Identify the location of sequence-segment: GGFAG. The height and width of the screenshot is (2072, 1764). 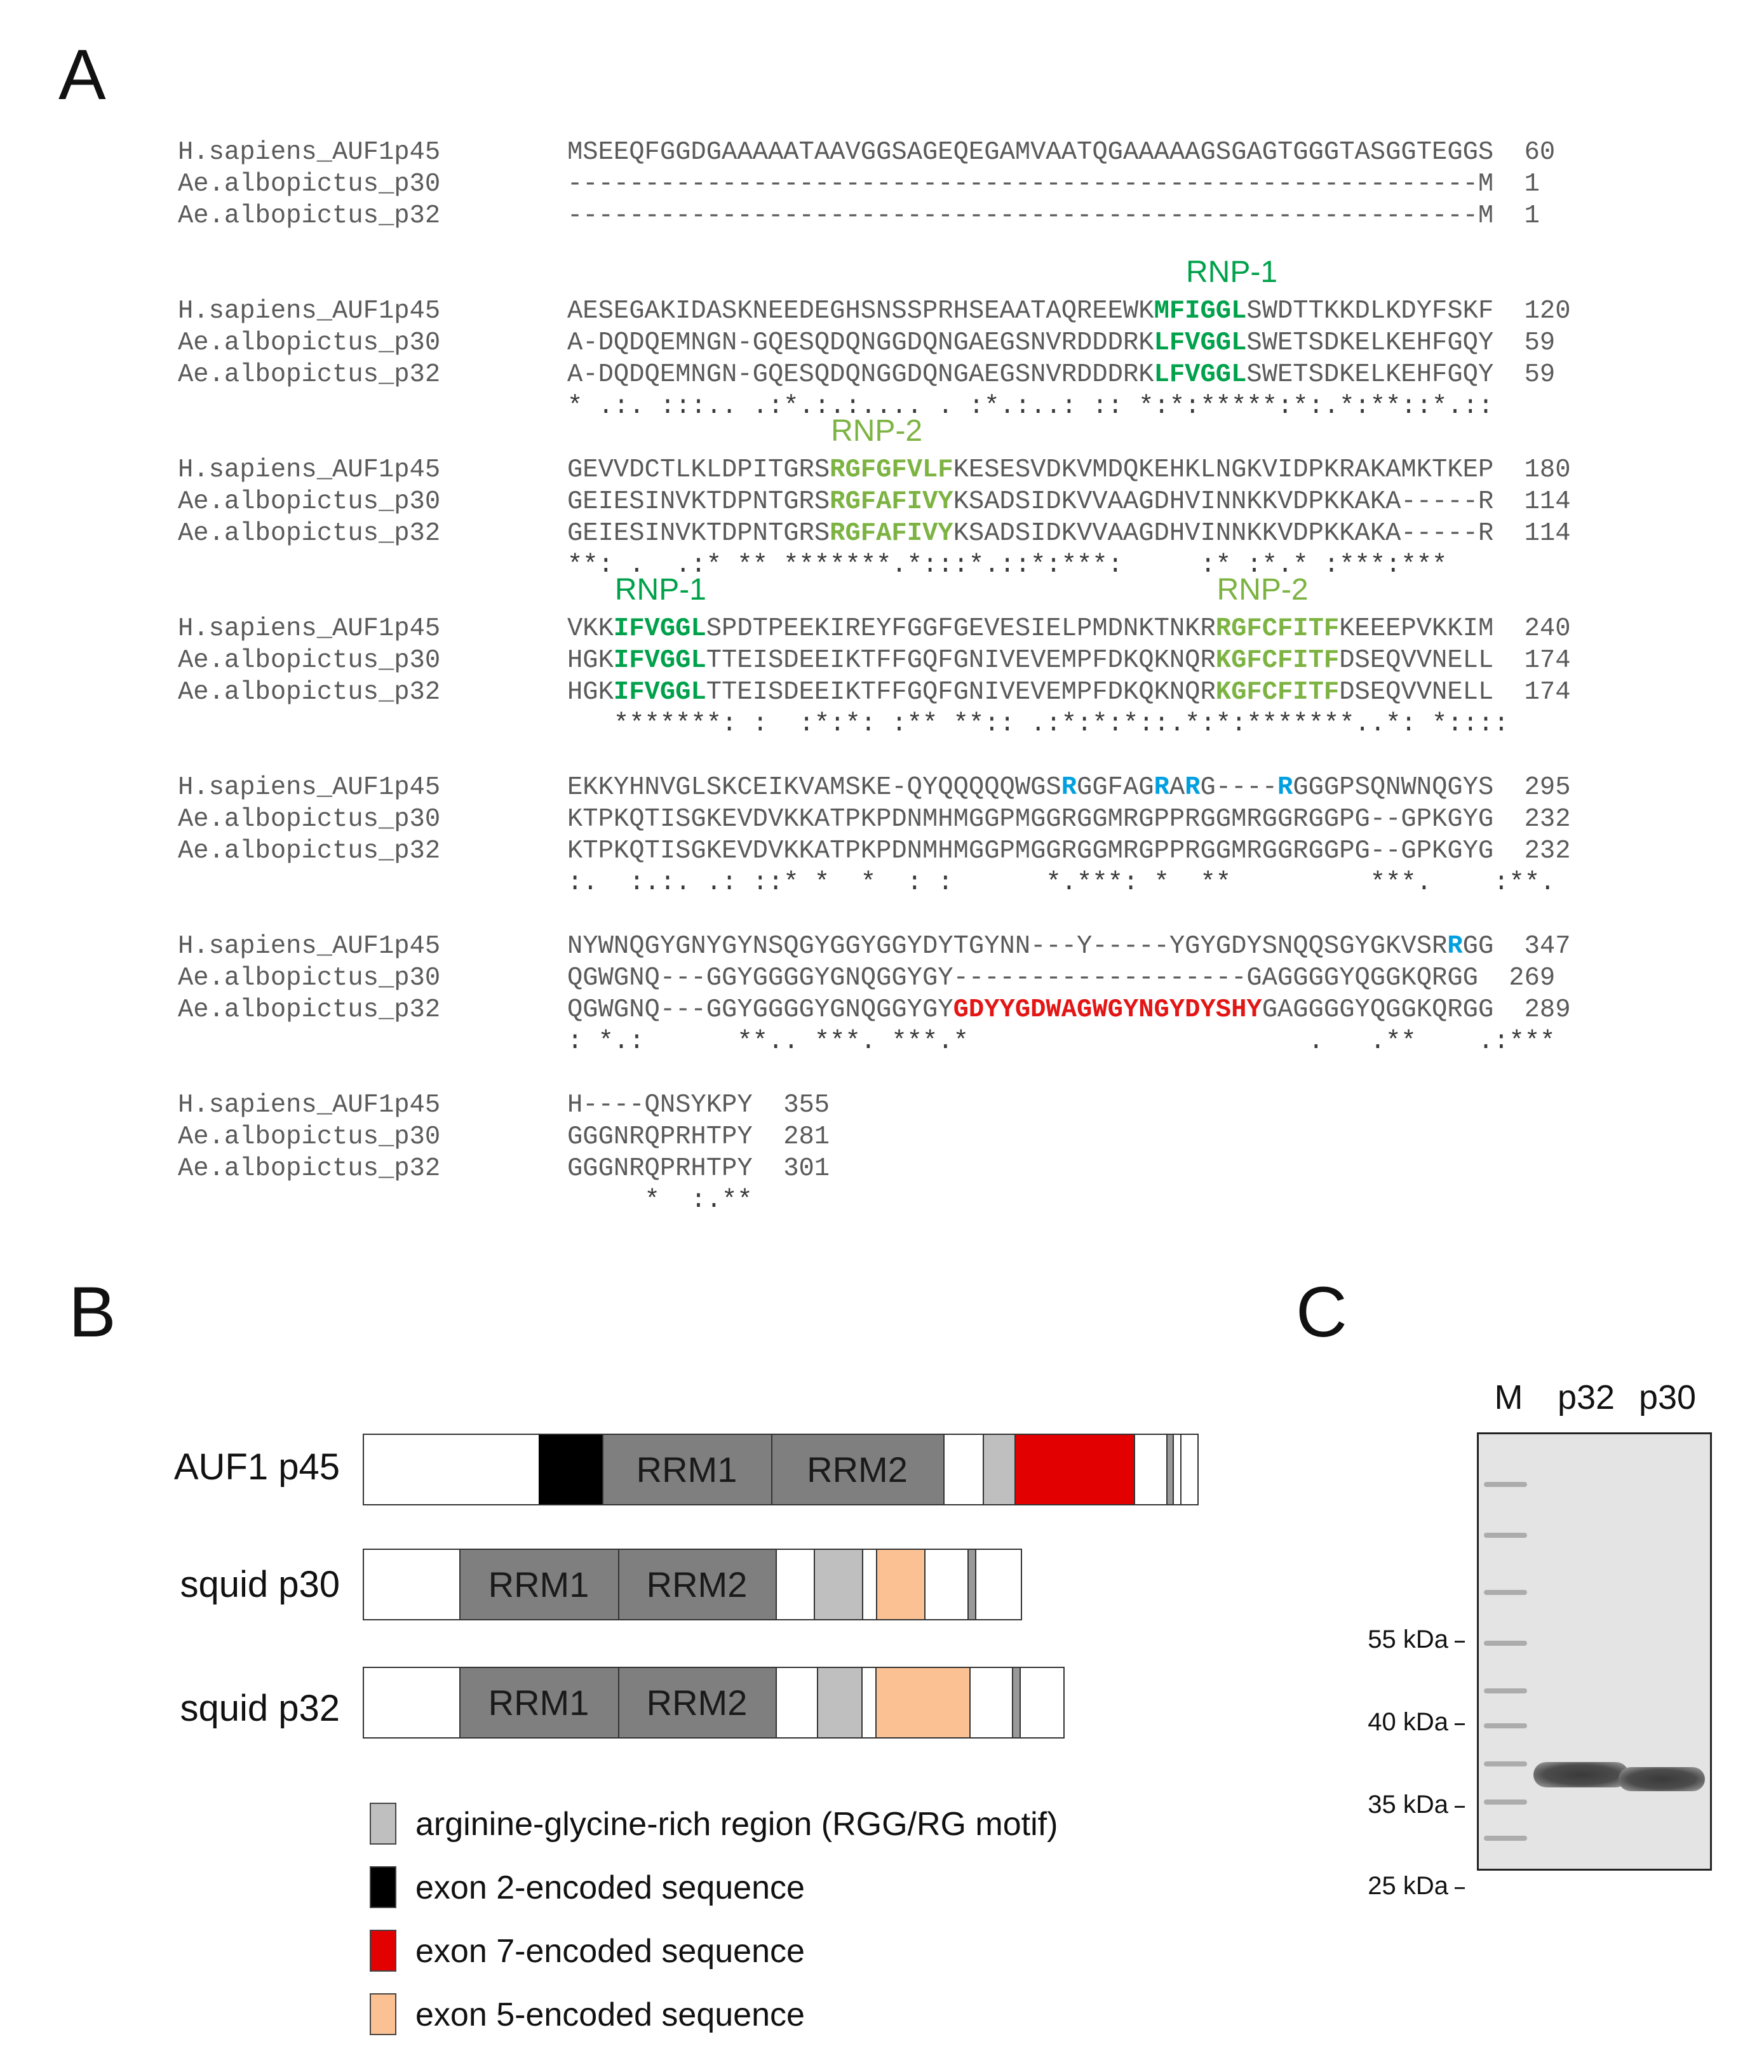
(1115, 787).